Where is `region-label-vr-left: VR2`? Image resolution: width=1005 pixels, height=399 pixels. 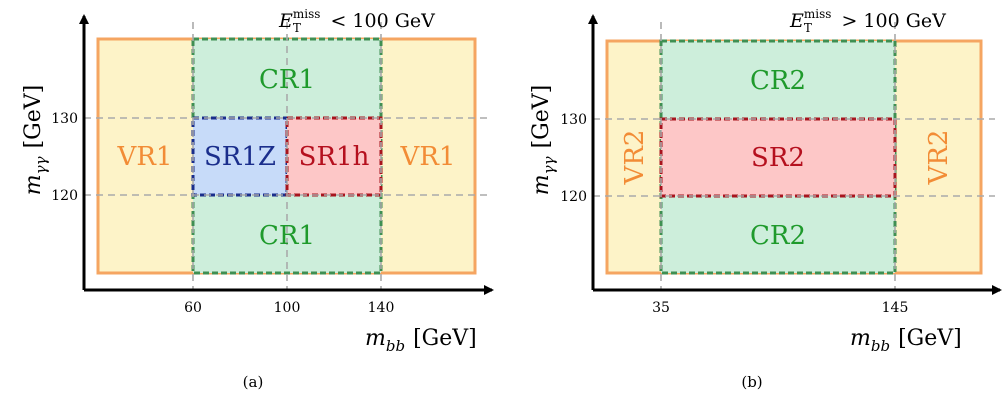
region-label-vr-left: VR2 is located at coordinates (635, 158).